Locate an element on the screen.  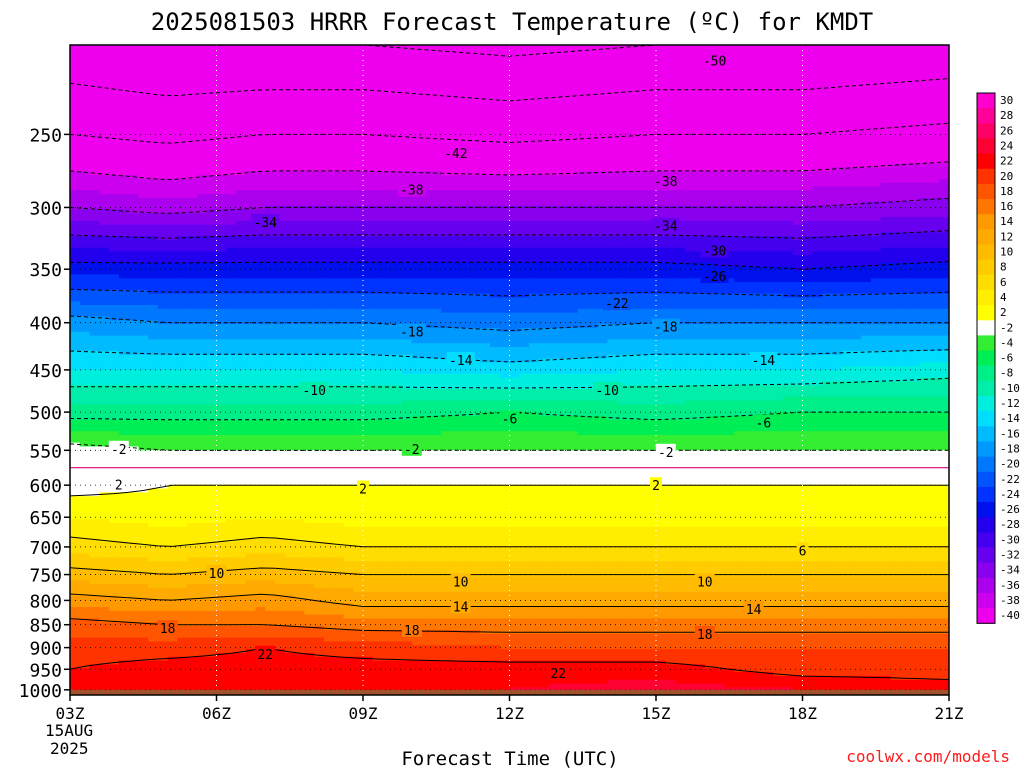
date-label-day: 15AUG is located at coordinates (69, 730).